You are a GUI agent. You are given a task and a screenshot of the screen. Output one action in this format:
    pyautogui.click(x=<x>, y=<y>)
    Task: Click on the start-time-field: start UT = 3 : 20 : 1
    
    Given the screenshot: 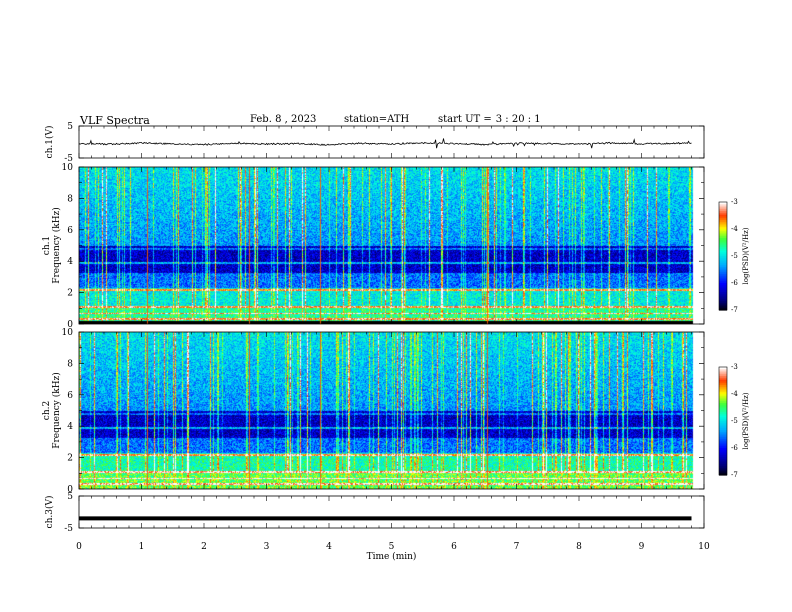 What is the action you would take?
    pyautogui.click(x=489, y=119)
    